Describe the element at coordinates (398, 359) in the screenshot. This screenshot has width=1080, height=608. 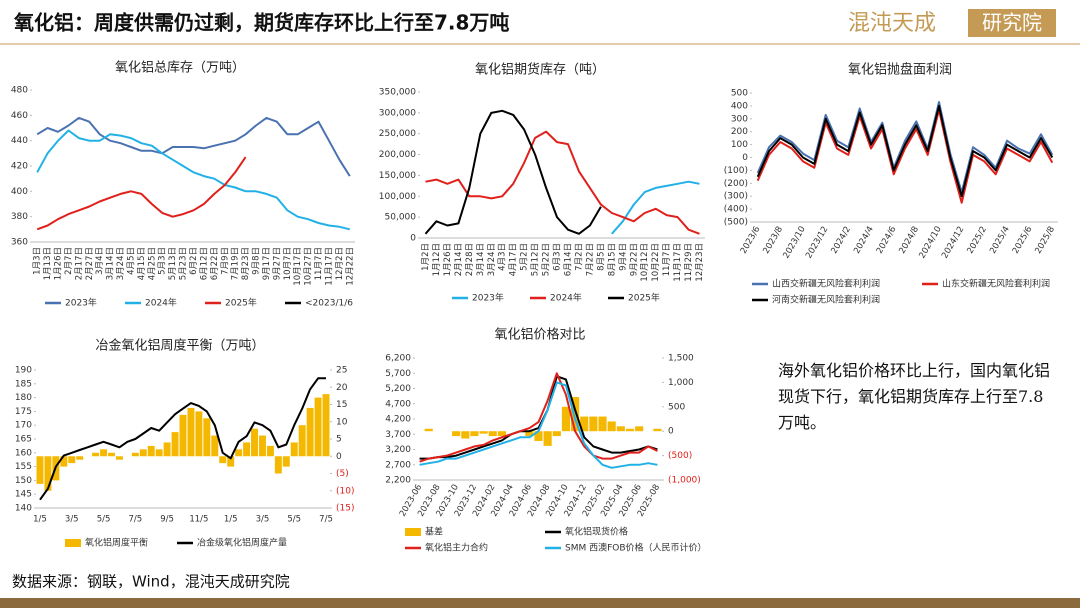
I see `y-tick-label: 6,200` at that location.